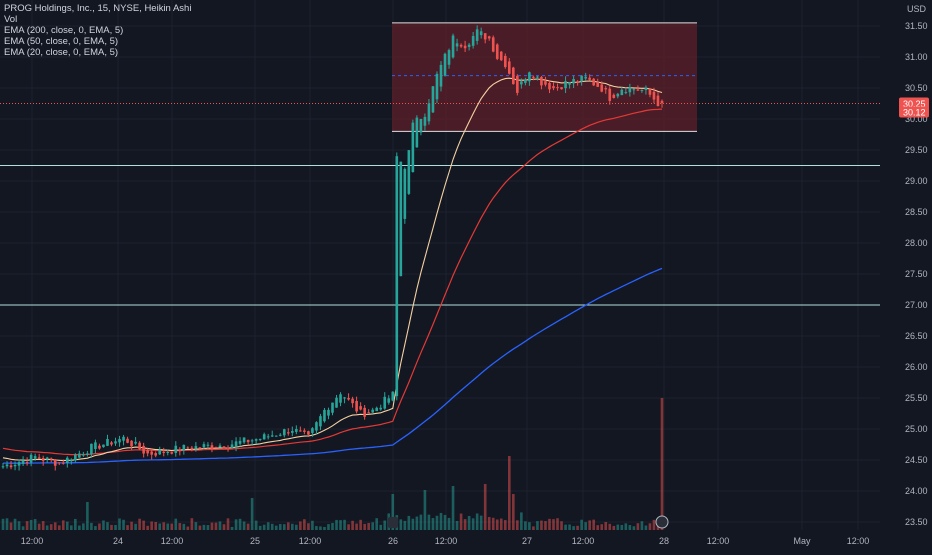 The width and height of the screenshot is (932, 555). What do you see at coordinates (917, 9) in the screenshot?
I see `price-axis-currency: USD` at bounding box center [917, 9].